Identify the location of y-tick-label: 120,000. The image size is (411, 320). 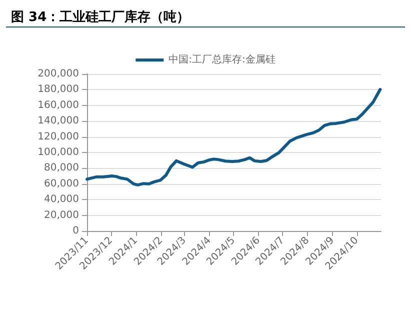
(58, 136).